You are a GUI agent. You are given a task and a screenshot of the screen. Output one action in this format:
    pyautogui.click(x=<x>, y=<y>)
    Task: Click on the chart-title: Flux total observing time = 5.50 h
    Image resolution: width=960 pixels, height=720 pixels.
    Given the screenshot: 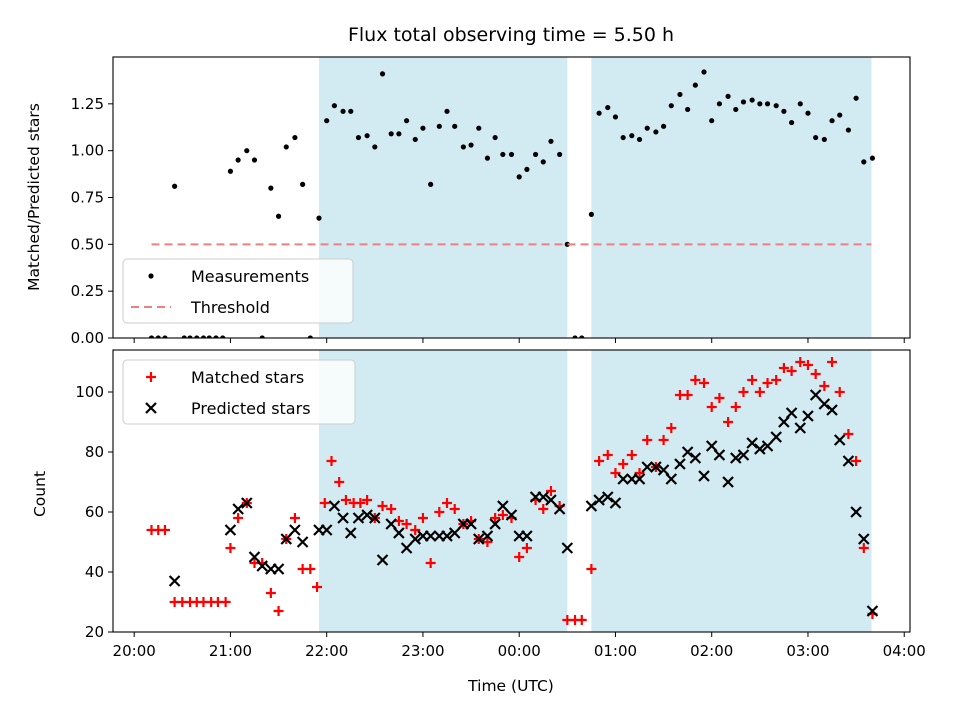 What is the action you would take?
    pyautogui.click(x=511, y=35)
    